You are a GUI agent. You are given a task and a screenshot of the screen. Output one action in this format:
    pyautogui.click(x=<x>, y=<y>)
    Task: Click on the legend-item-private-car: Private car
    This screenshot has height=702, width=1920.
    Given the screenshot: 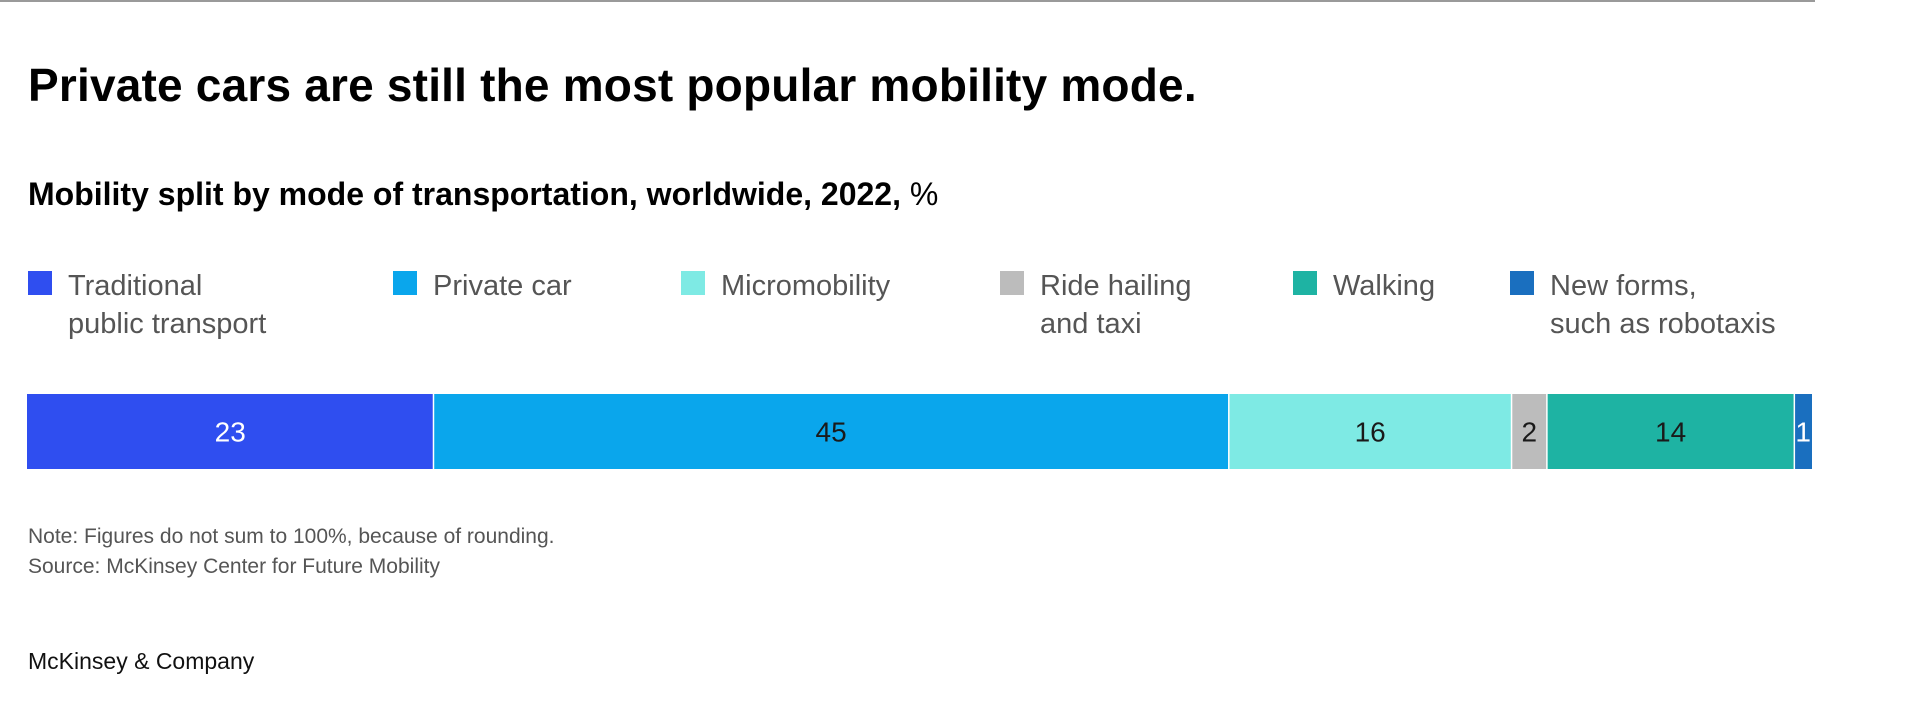 What is the action you would take?
    pyautogui.click(x=482, y=286)
    